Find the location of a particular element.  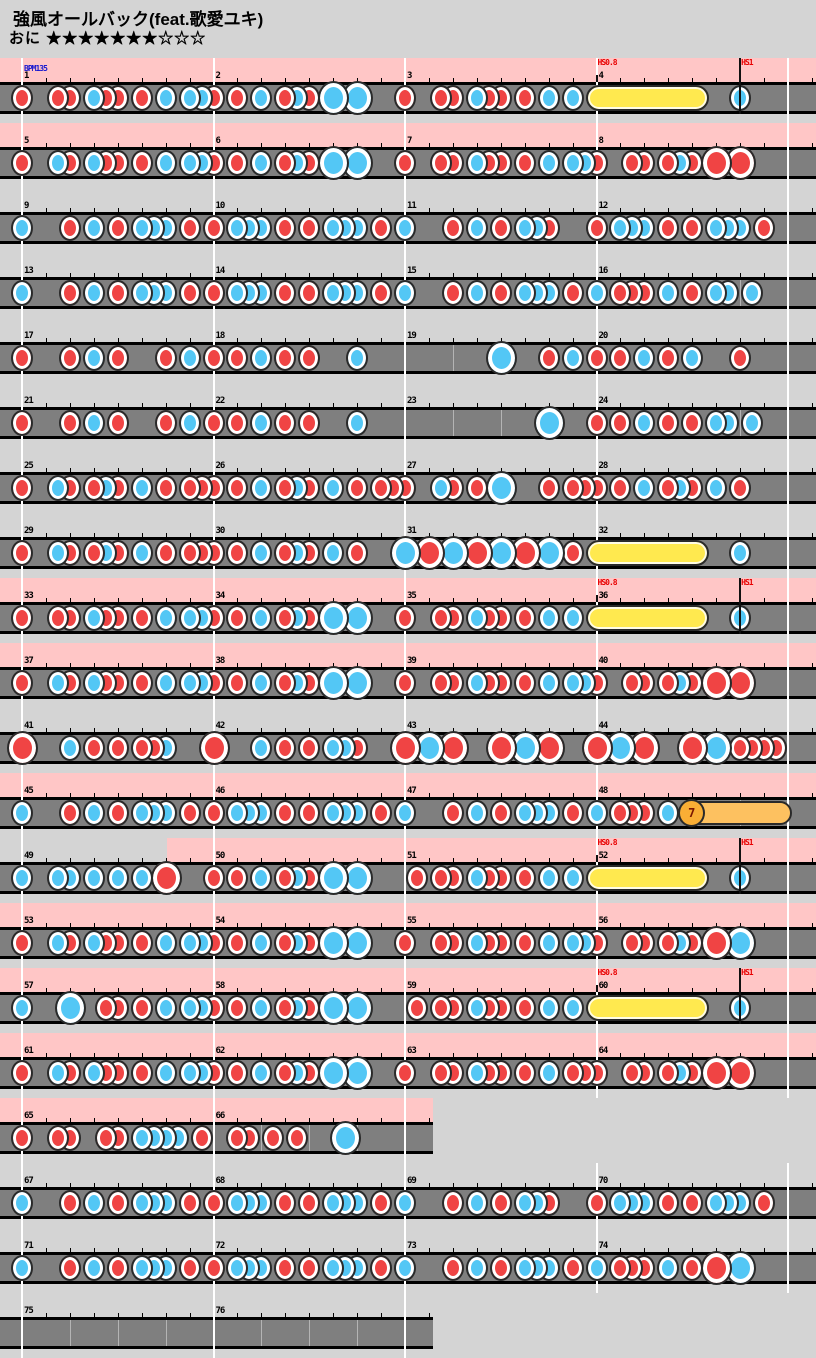

chart-row: 75 76 is located at coordinates (216, 1325).